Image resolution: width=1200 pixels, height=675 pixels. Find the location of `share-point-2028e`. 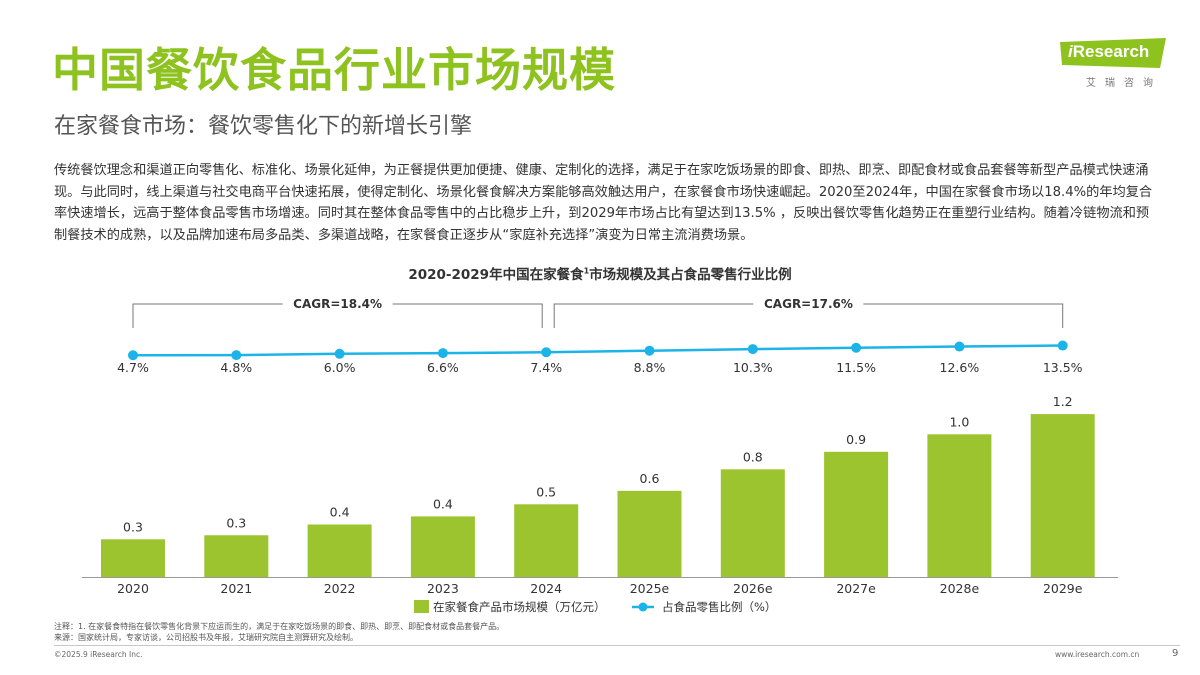

share-point-2028e is located at coordinates (959, 346).